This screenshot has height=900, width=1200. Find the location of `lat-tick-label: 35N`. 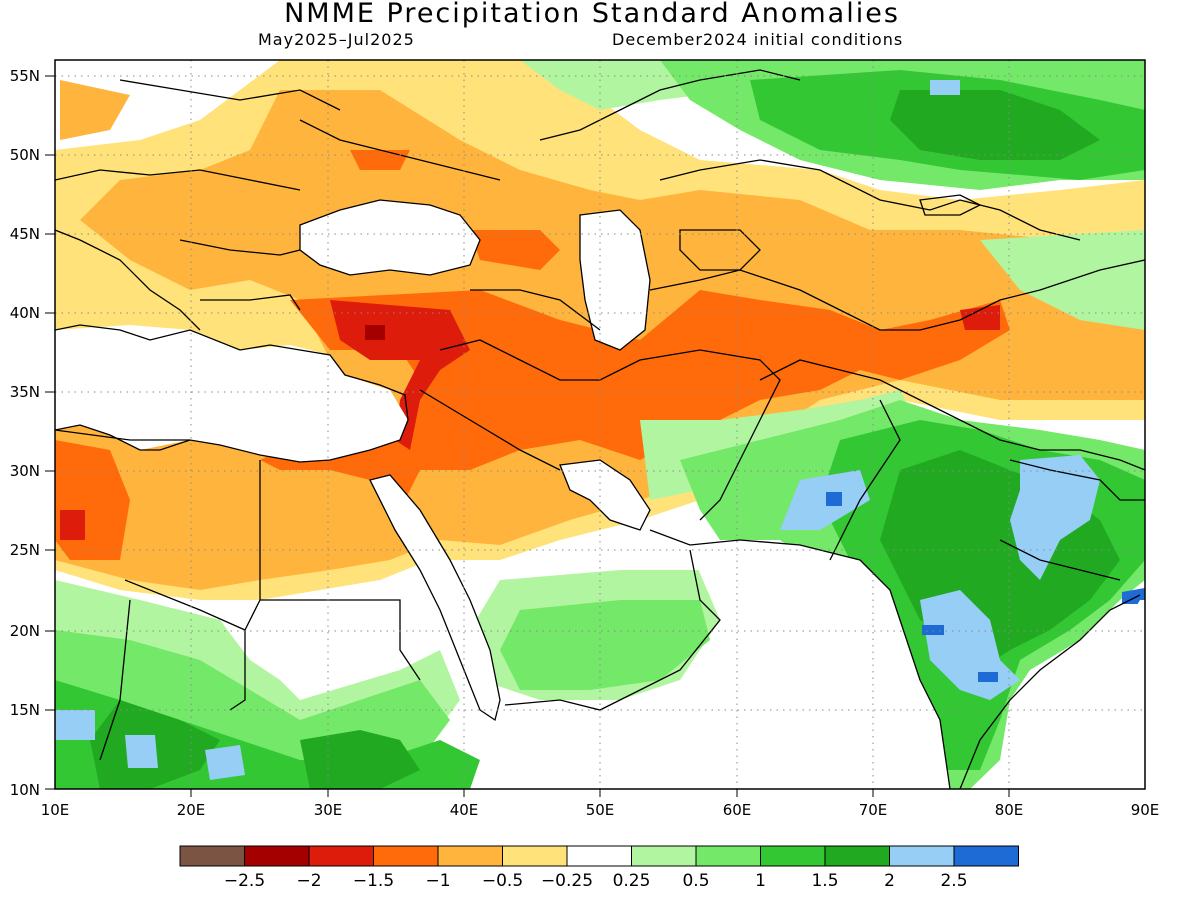

lat-tick-label: 35N is located at coordinates (25, 392).